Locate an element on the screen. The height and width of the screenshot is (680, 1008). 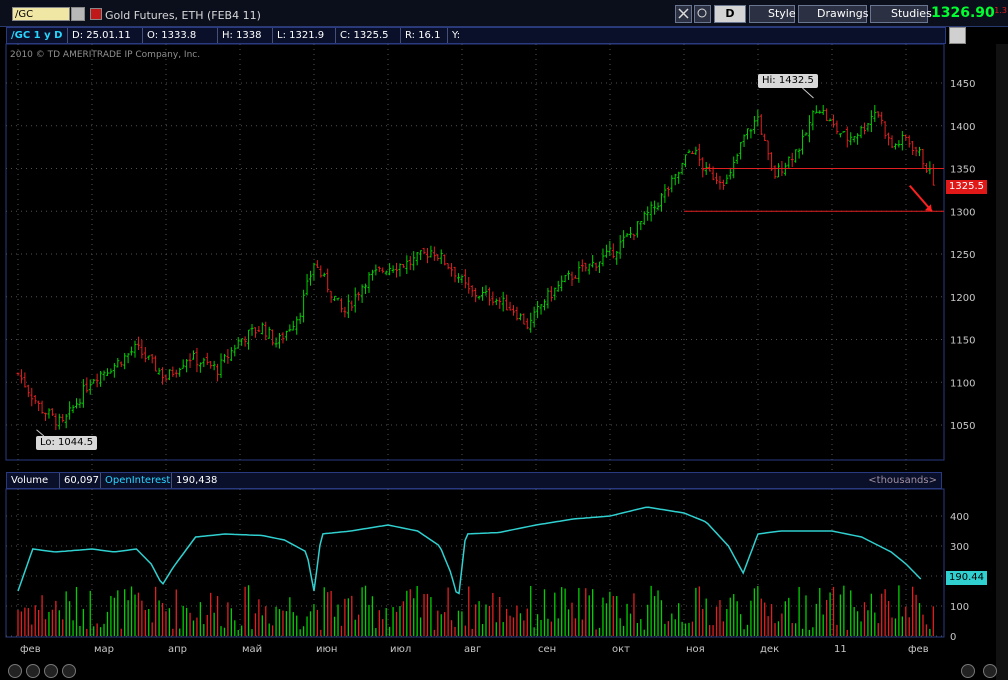
date-value: D: 25.01.11 is located at coordinates (105, 35).